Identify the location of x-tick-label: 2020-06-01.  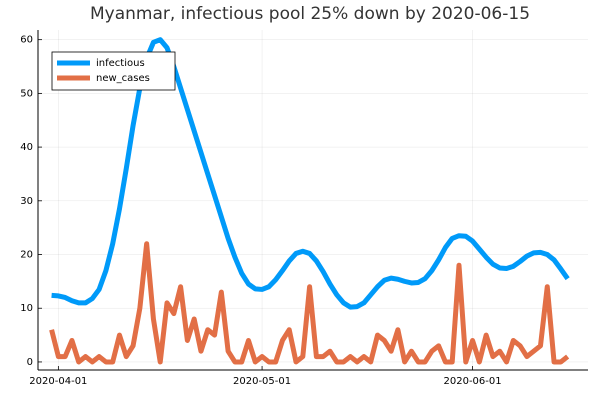
(473, 381).